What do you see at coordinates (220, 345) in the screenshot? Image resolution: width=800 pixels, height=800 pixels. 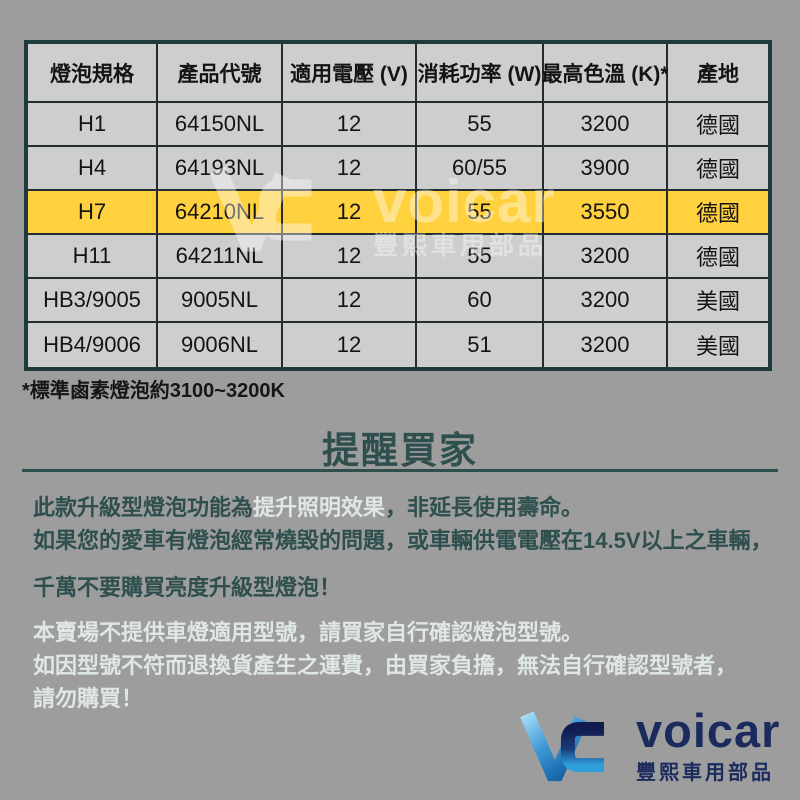 I see `table-cell: 9006NL` at bounding box center [220, 345].